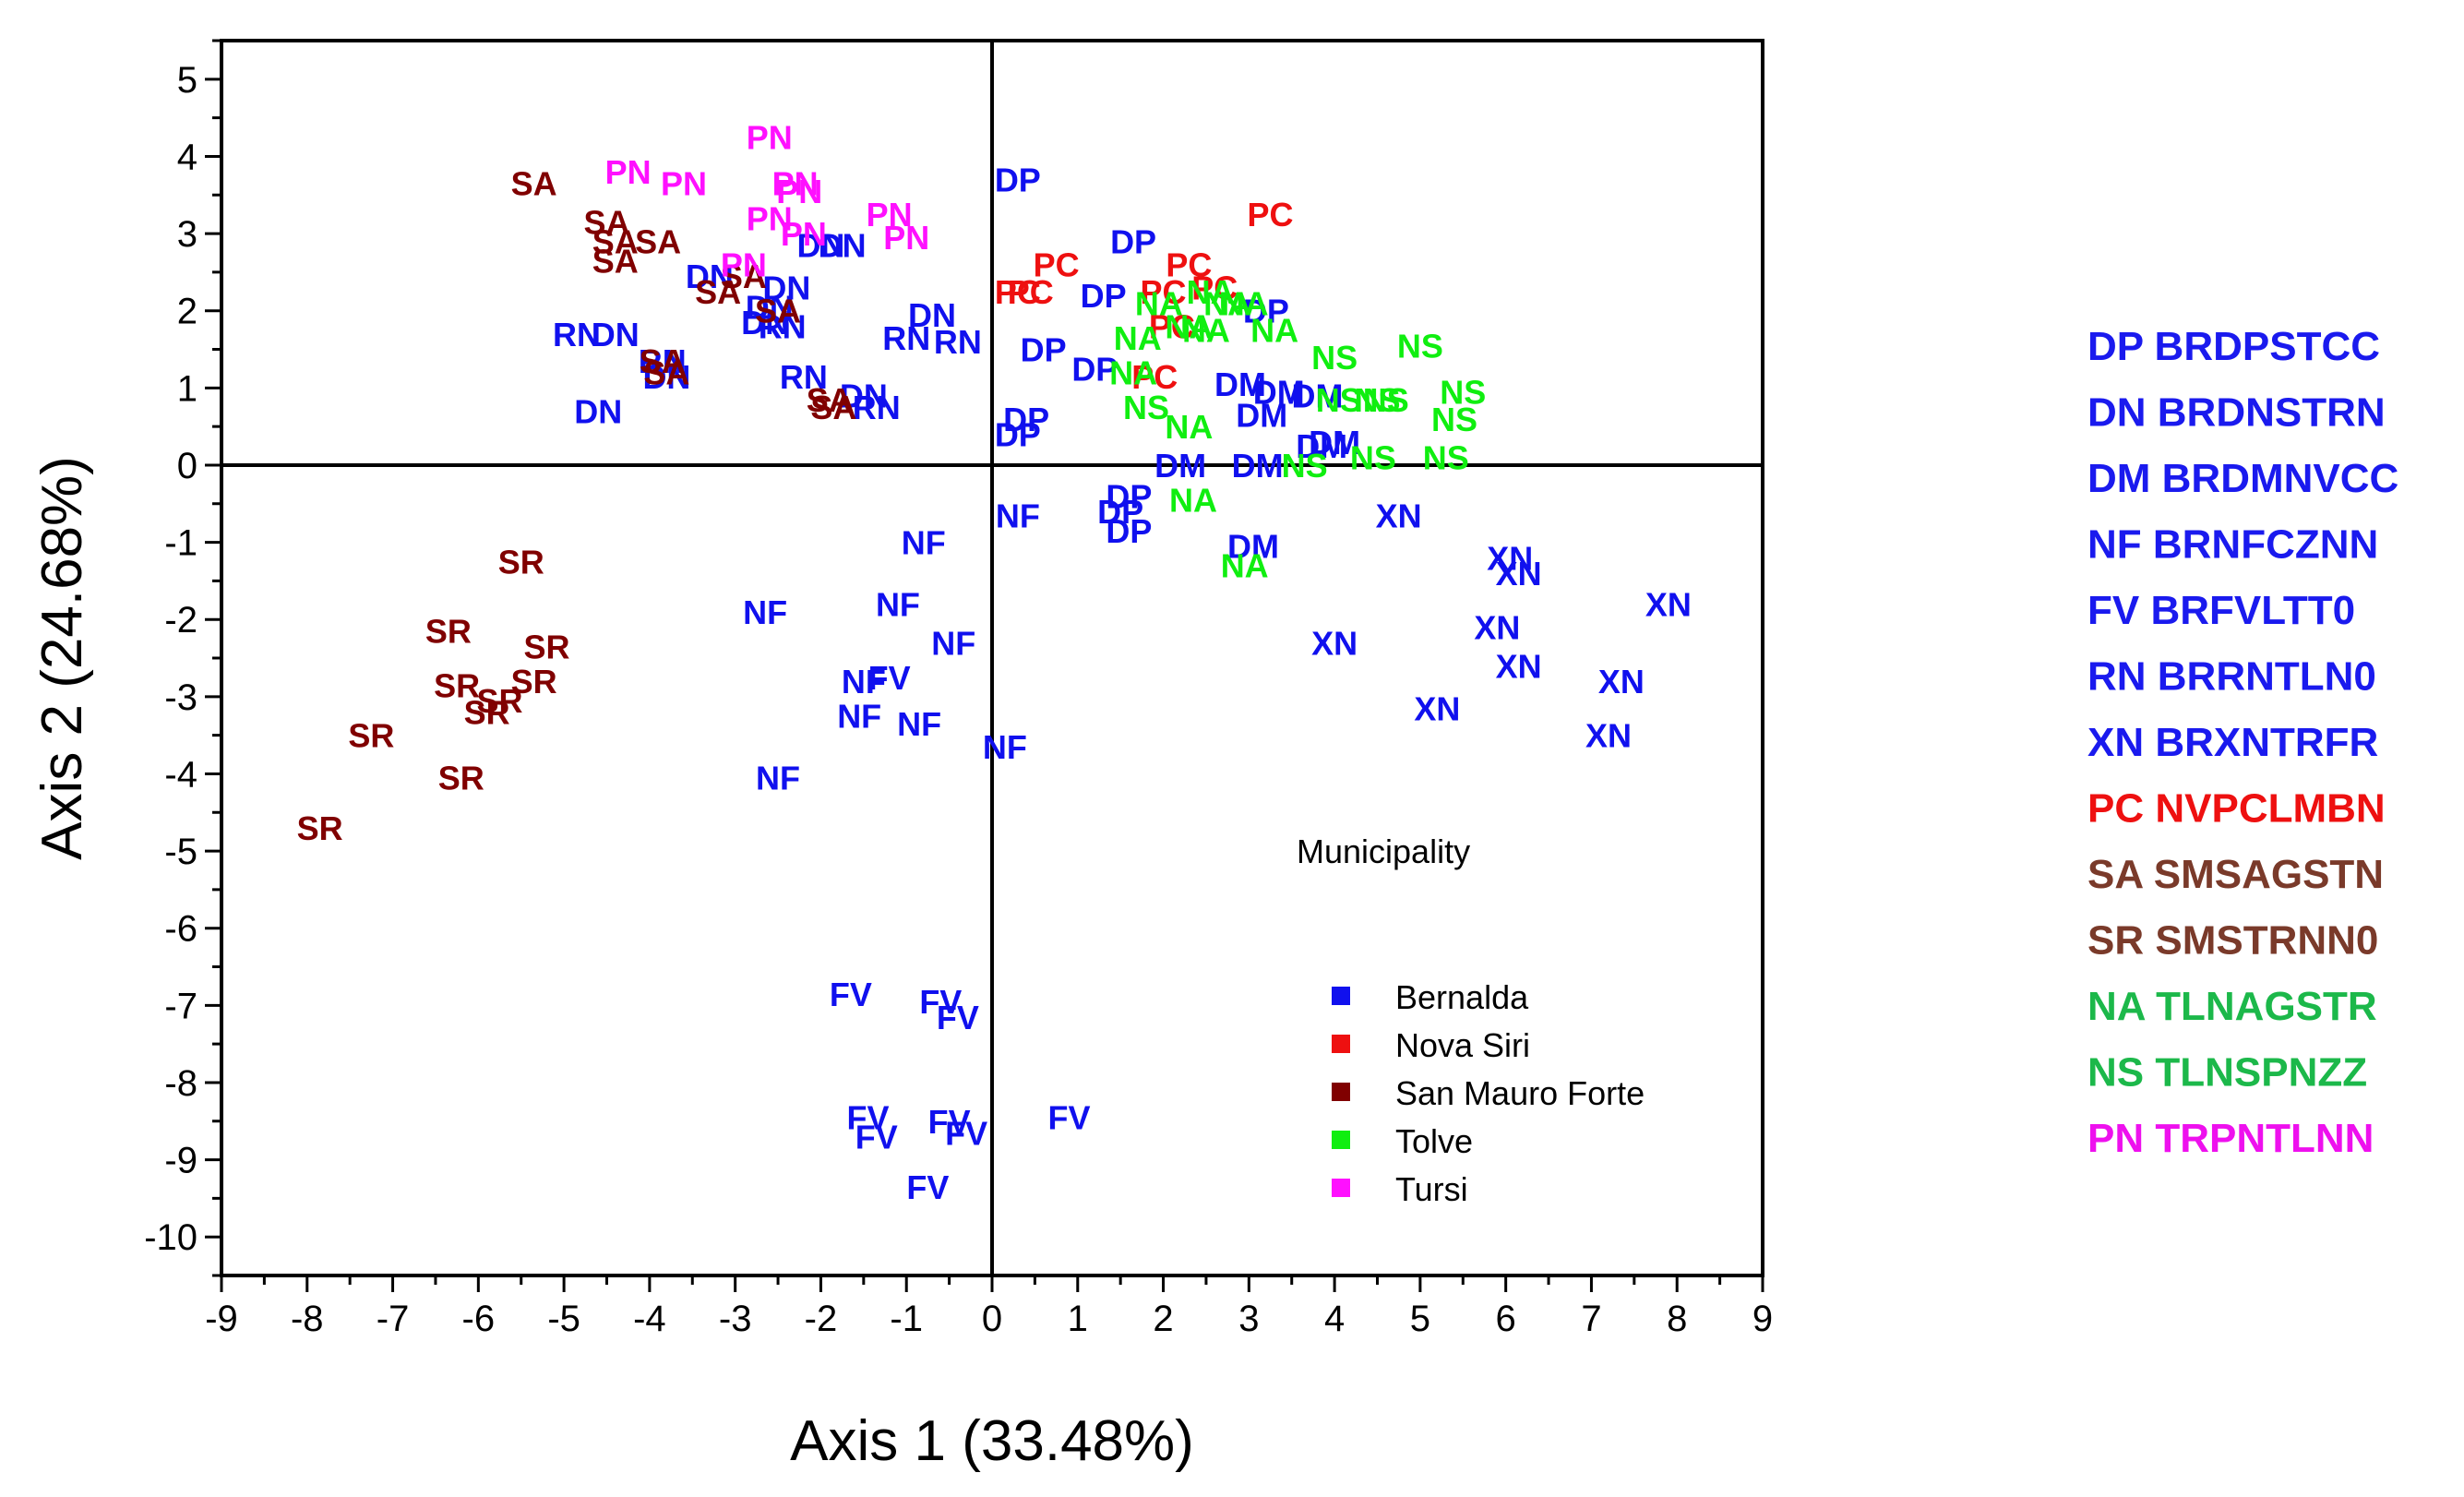 This screenshot has height=1497, width=2464. Describe the element at coordinates (1431, 1189) in the screenshot. I see `legend-label: Tursi` at that location.